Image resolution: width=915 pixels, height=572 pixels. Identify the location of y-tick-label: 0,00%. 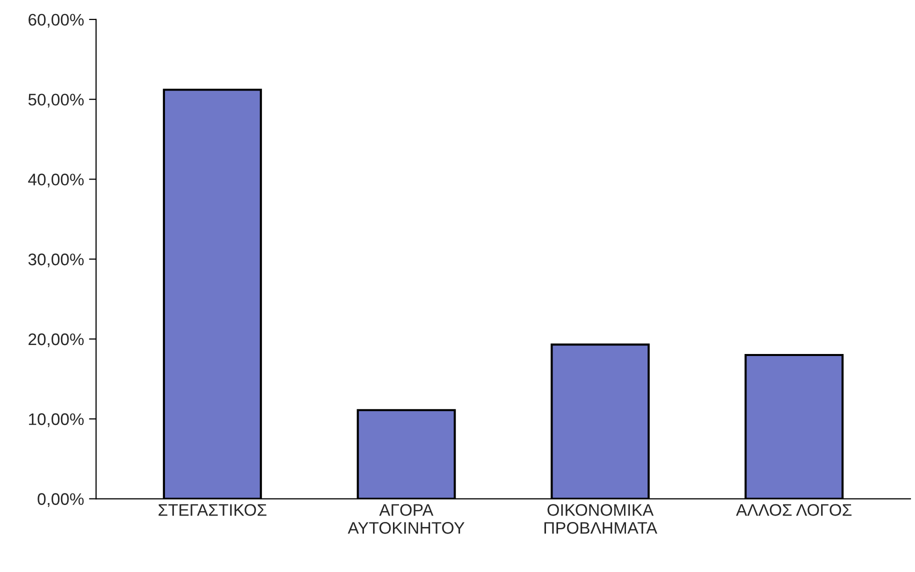
(61, 500).